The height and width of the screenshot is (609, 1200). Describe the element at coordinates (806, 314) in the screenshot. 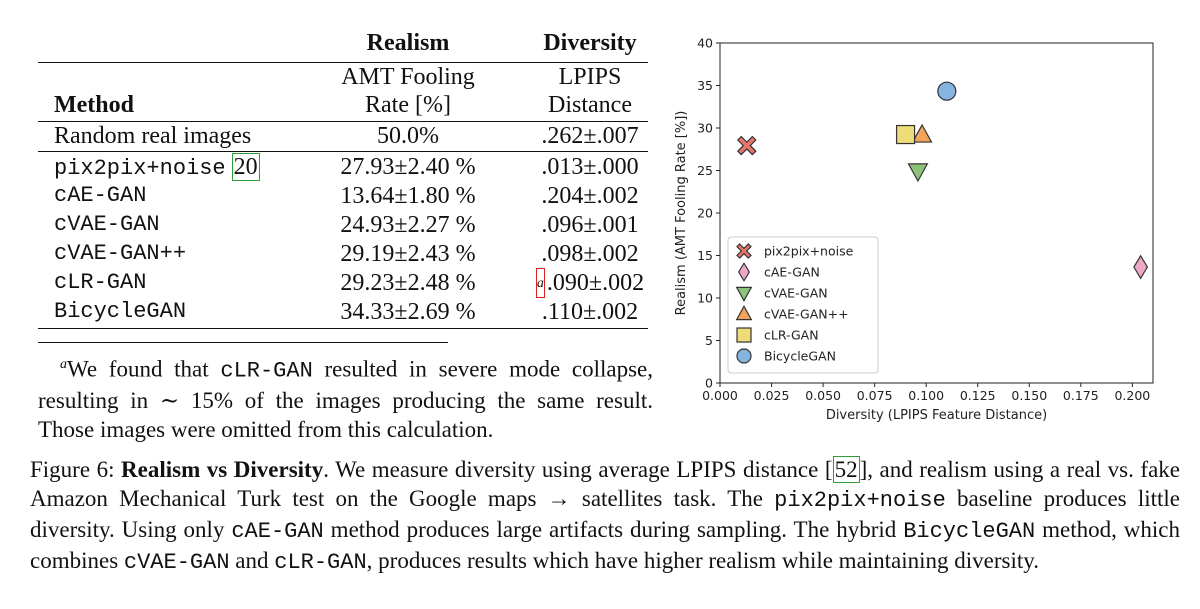

I see `legend-label: cVAE-GAN++` at that location.